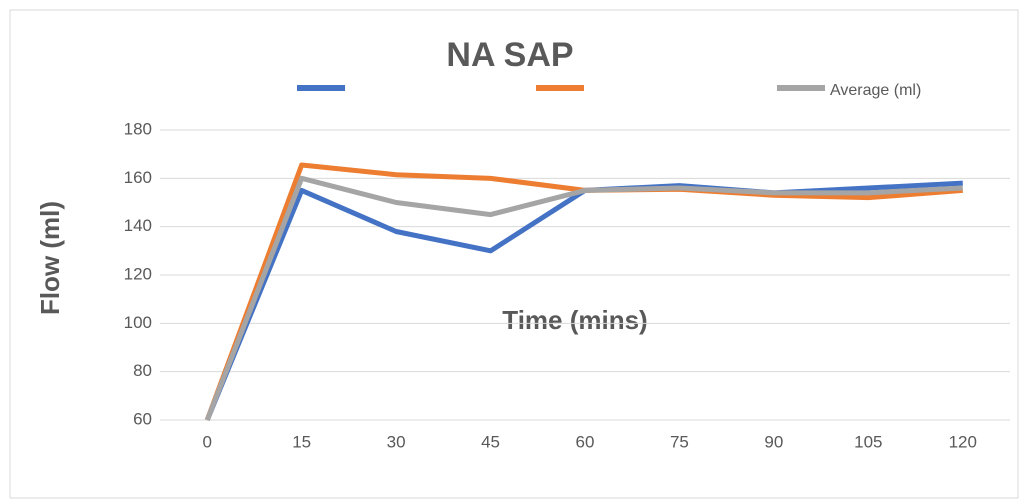 The width and height of the screenshot is (1026, 504). Describe the element at coordinates (138, 322) in the screenshot. I see `y-tick-label: 100` at that location.